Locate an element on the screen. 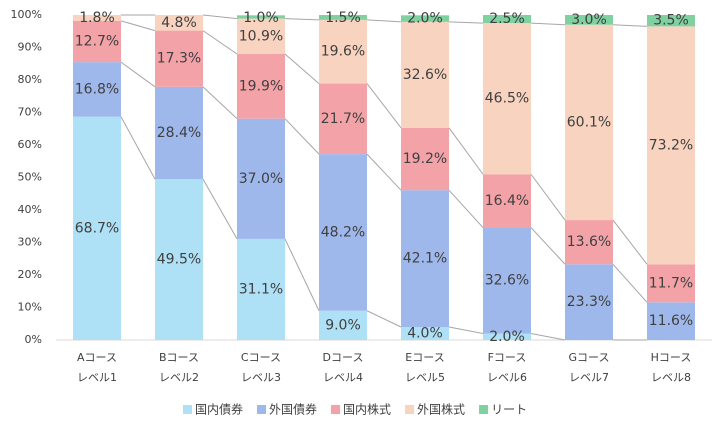 This screenshot has height=430, width=726. data-label: 1.0% is located at coordinates (261, 18).